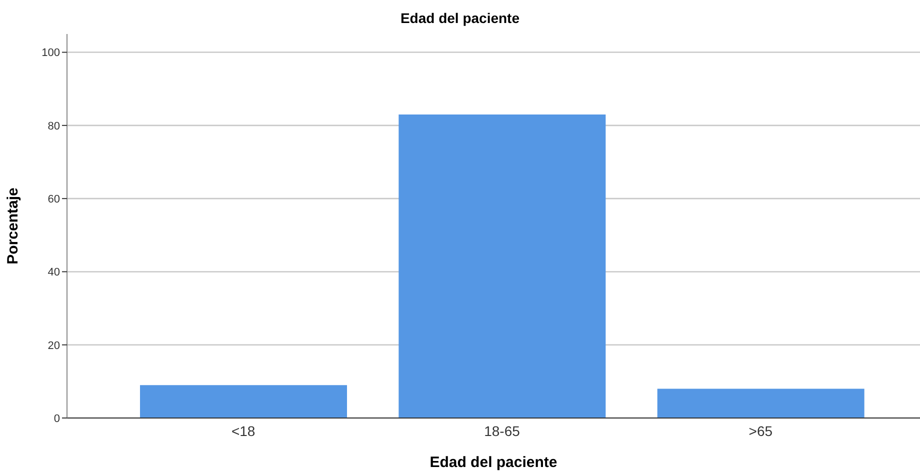  I want to click on y-axis-title: Porcentaje, so click(13, 226).